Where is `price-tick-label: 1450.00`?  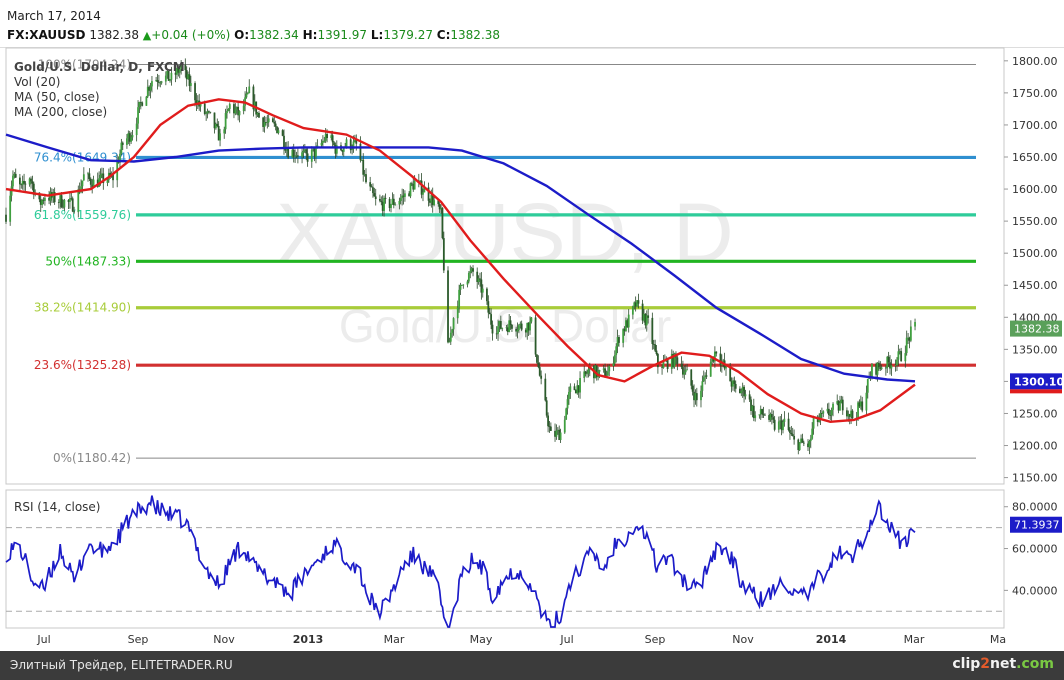 price-tick-label: 1450.00 is located at coordinates (1035, 285).